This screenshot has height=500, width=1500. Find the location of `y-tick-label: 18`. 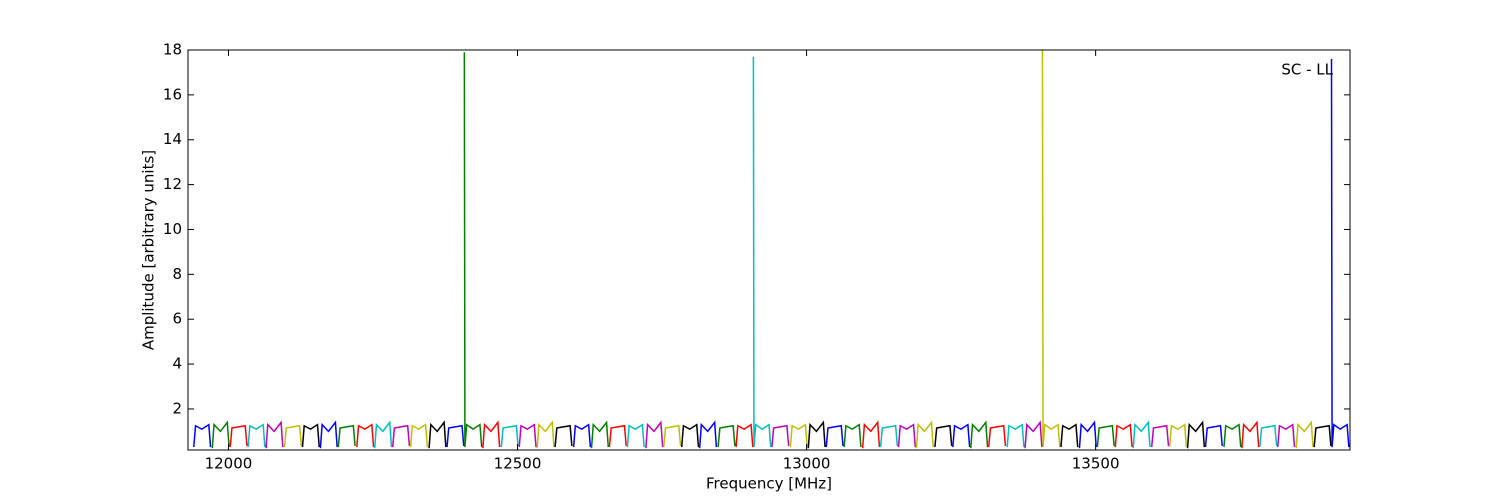

y-tick-label: 18 is located at coordinates (172, 50).